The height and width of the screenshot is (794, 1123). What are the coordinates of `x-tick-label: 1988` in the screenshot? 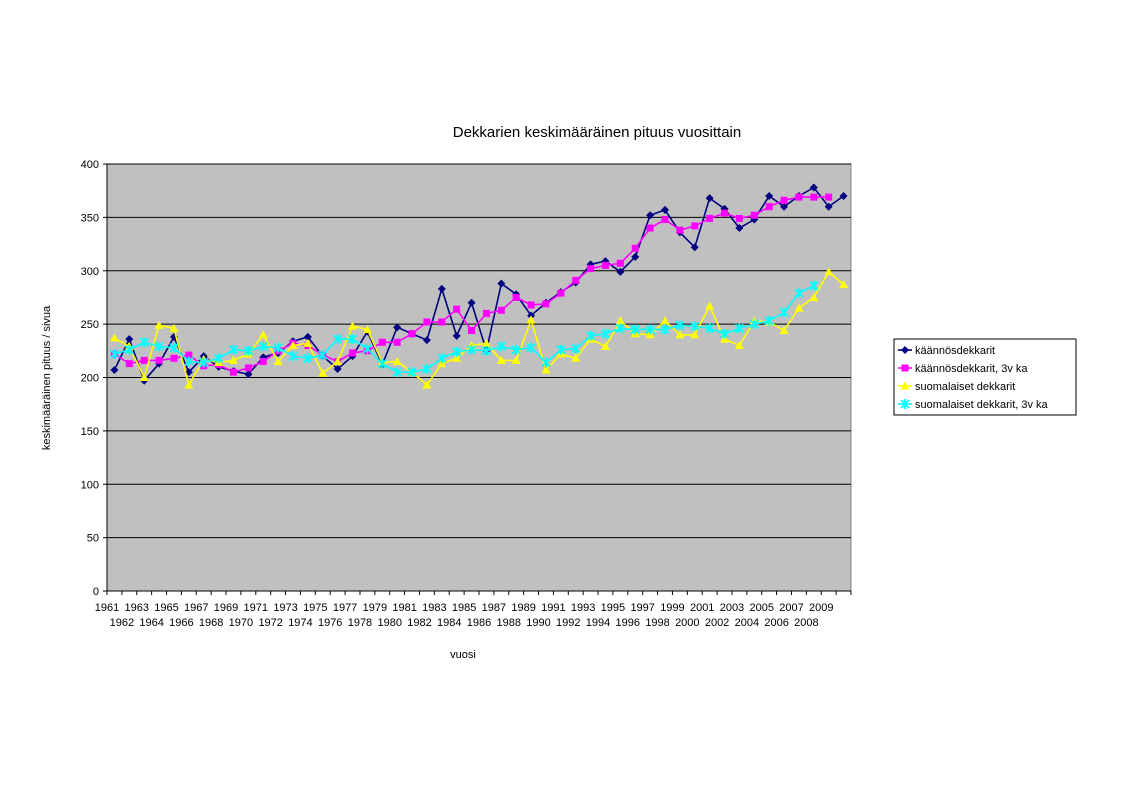 It's located at (509, 623).